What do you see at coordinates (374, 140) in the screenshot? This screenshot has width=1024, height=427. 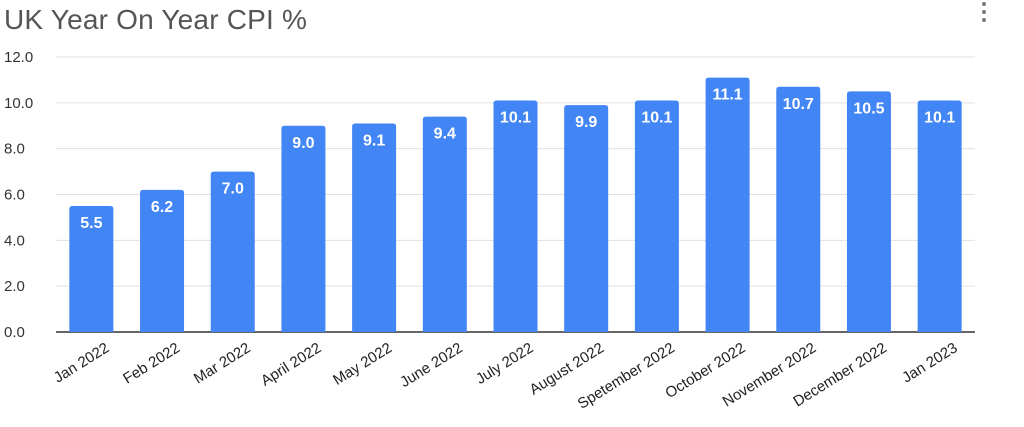 I see `data-label: 9.1` at bounding box center [374, 140].